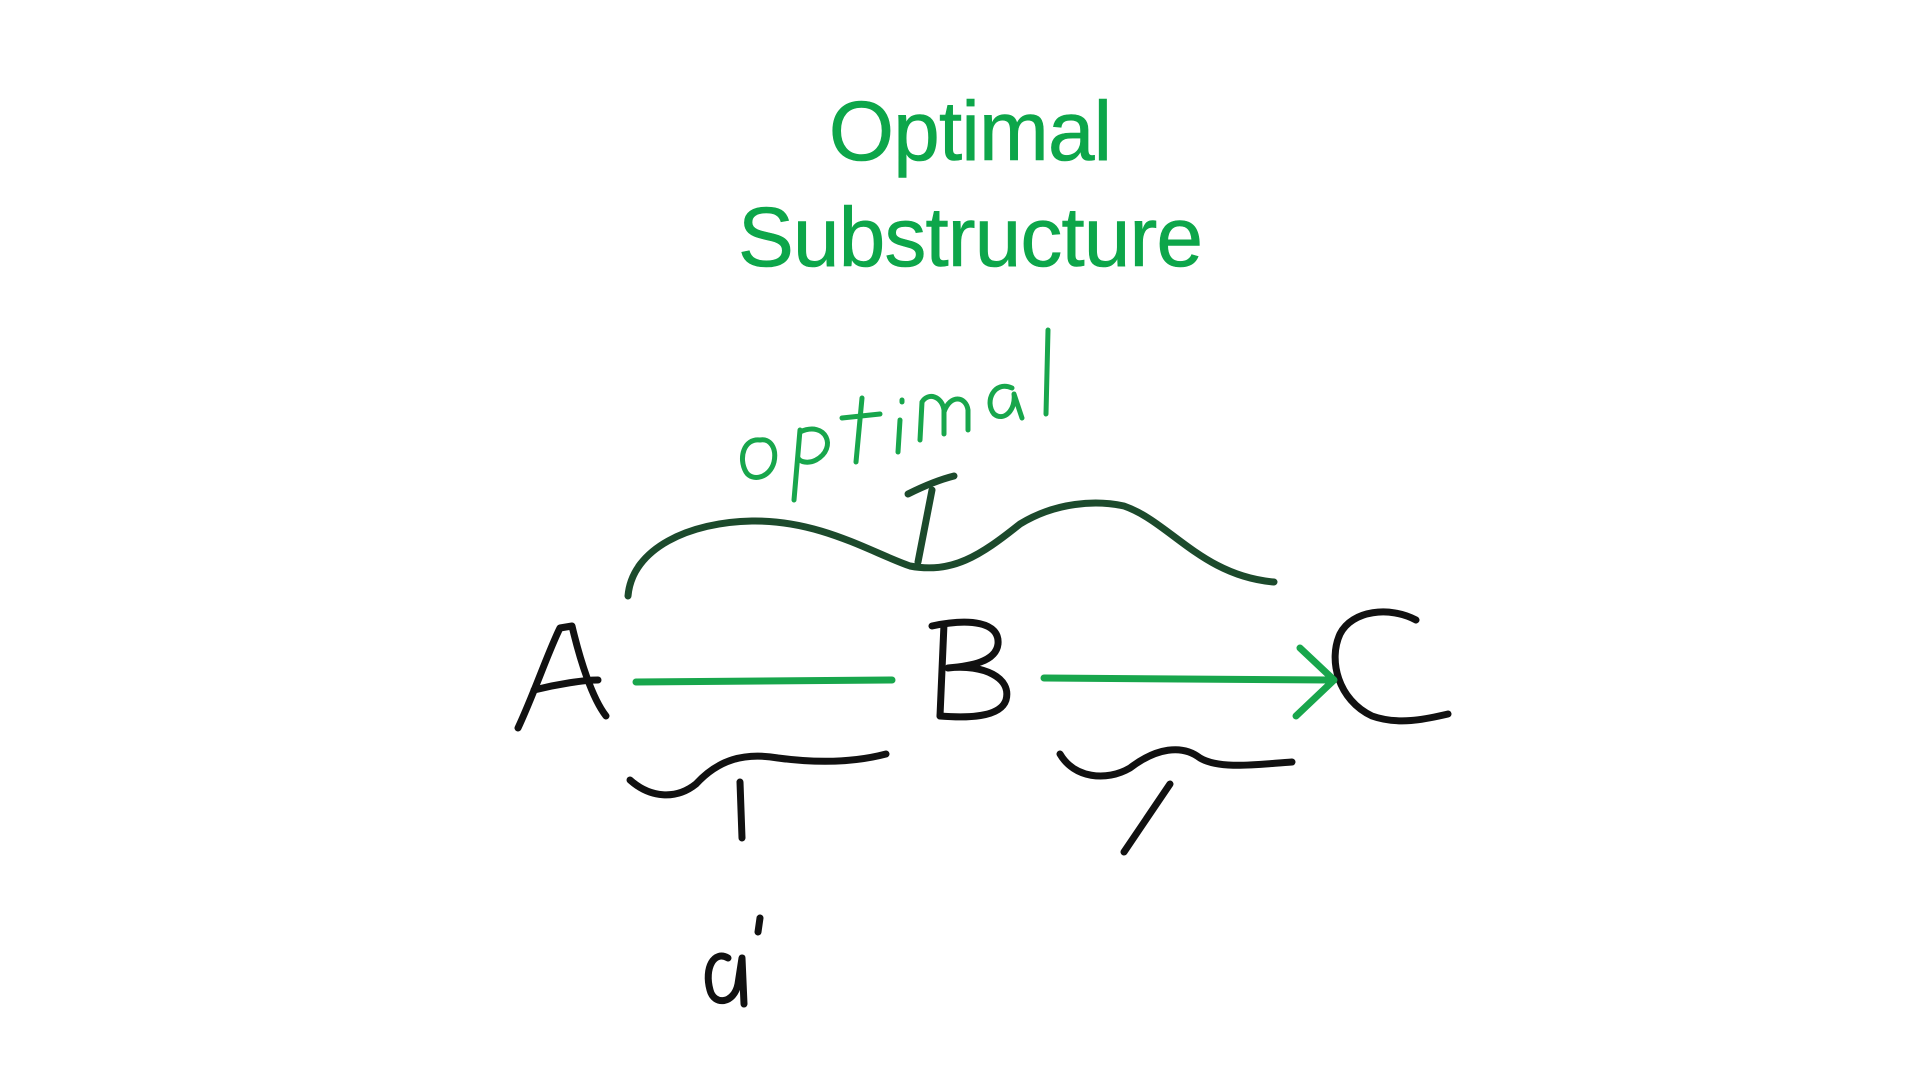 The image size is (1920, 1088). I want to click on edge-b-to-c-arrow, so click(1189, 682).